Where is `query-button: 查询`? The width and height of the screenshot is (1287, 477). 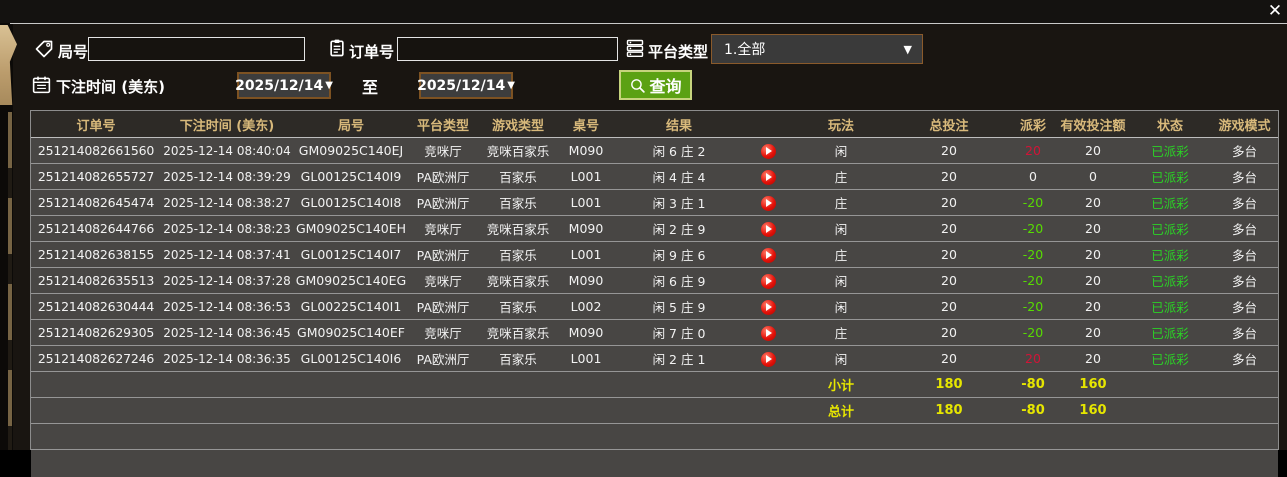
query-button: 查询 is located at coordinates (655, 85).